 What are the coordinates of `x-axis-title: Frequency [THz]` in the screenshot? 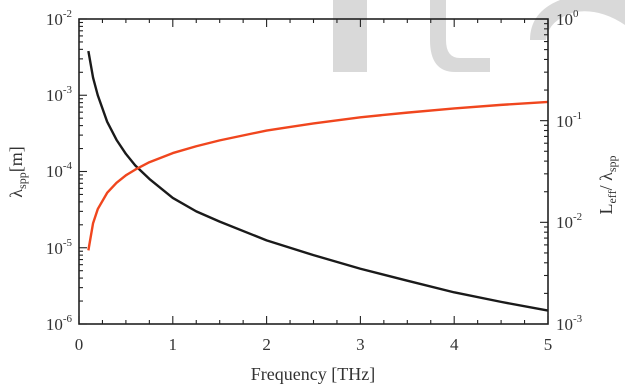 It's located at (313, 374).